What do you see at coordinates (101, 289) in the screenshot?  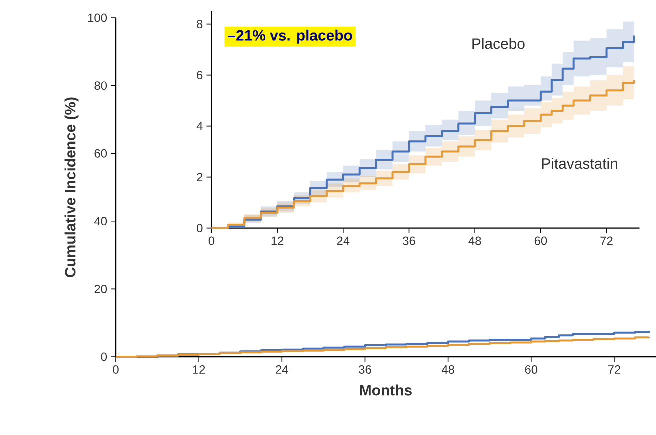 I see `y-tick-label: 20` at bounding box center [101, 289].